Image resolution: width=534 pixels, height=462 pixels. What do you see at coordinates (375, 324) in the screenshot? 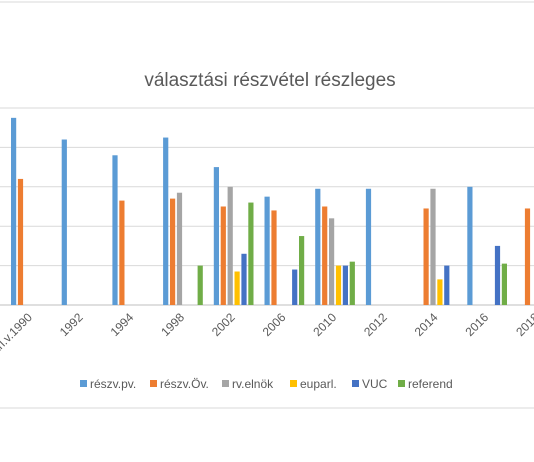
I see `x-tick-label: 2012` at bounding box center [375, 324].